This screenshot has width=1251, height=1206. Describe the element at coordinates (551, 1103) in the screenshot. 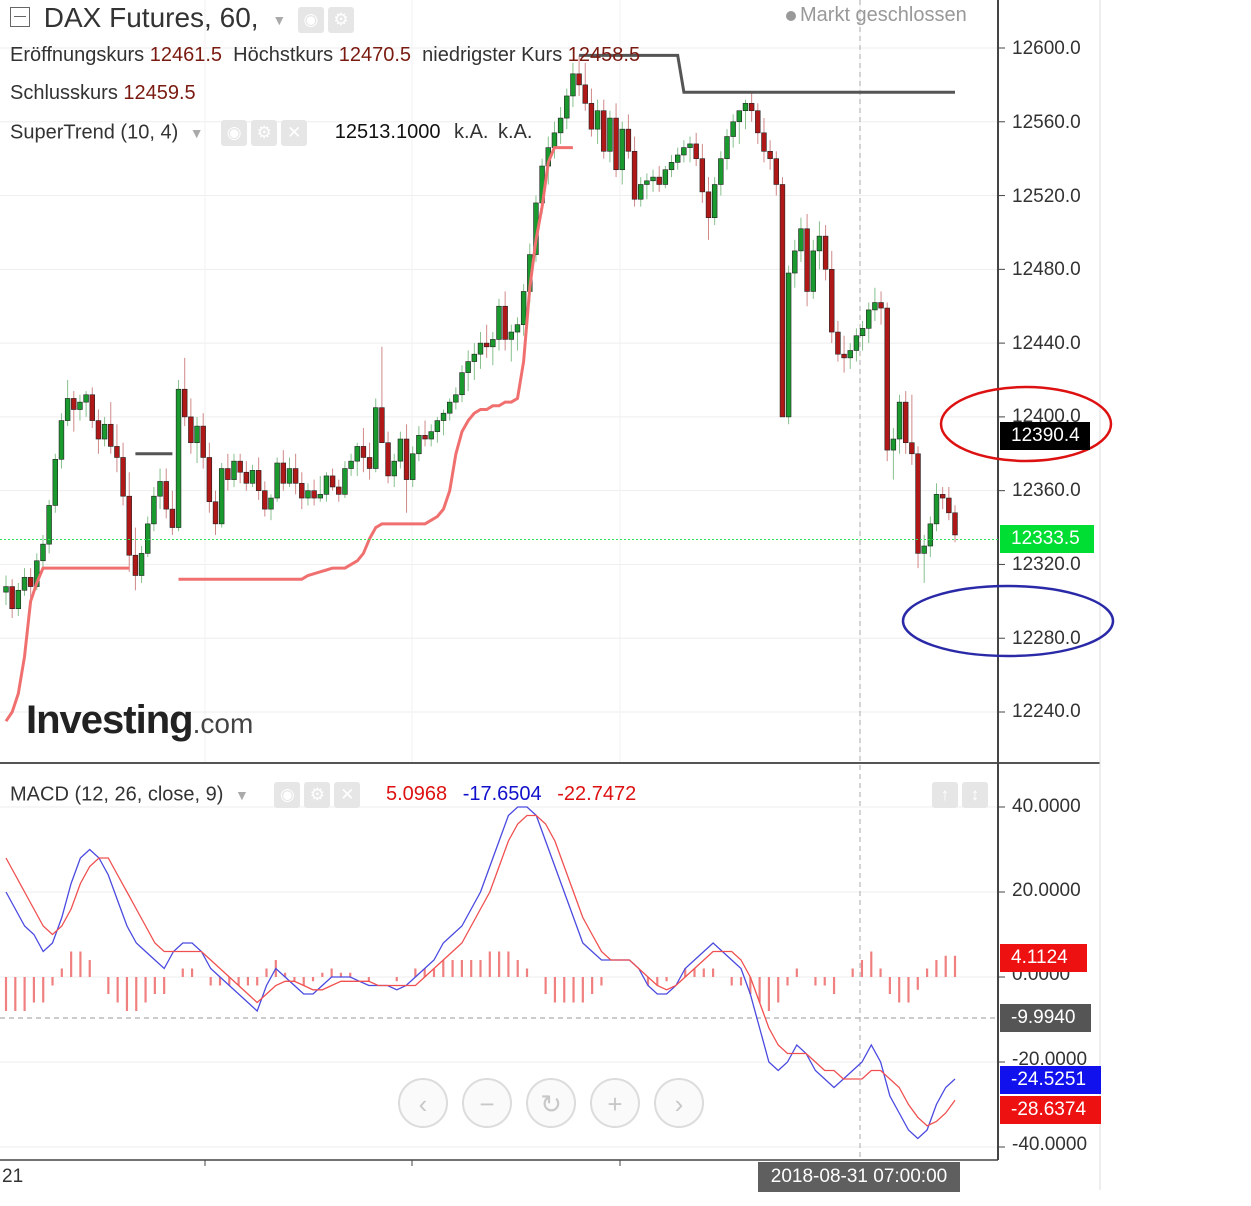

I see `reset-button: ↻` at that location.